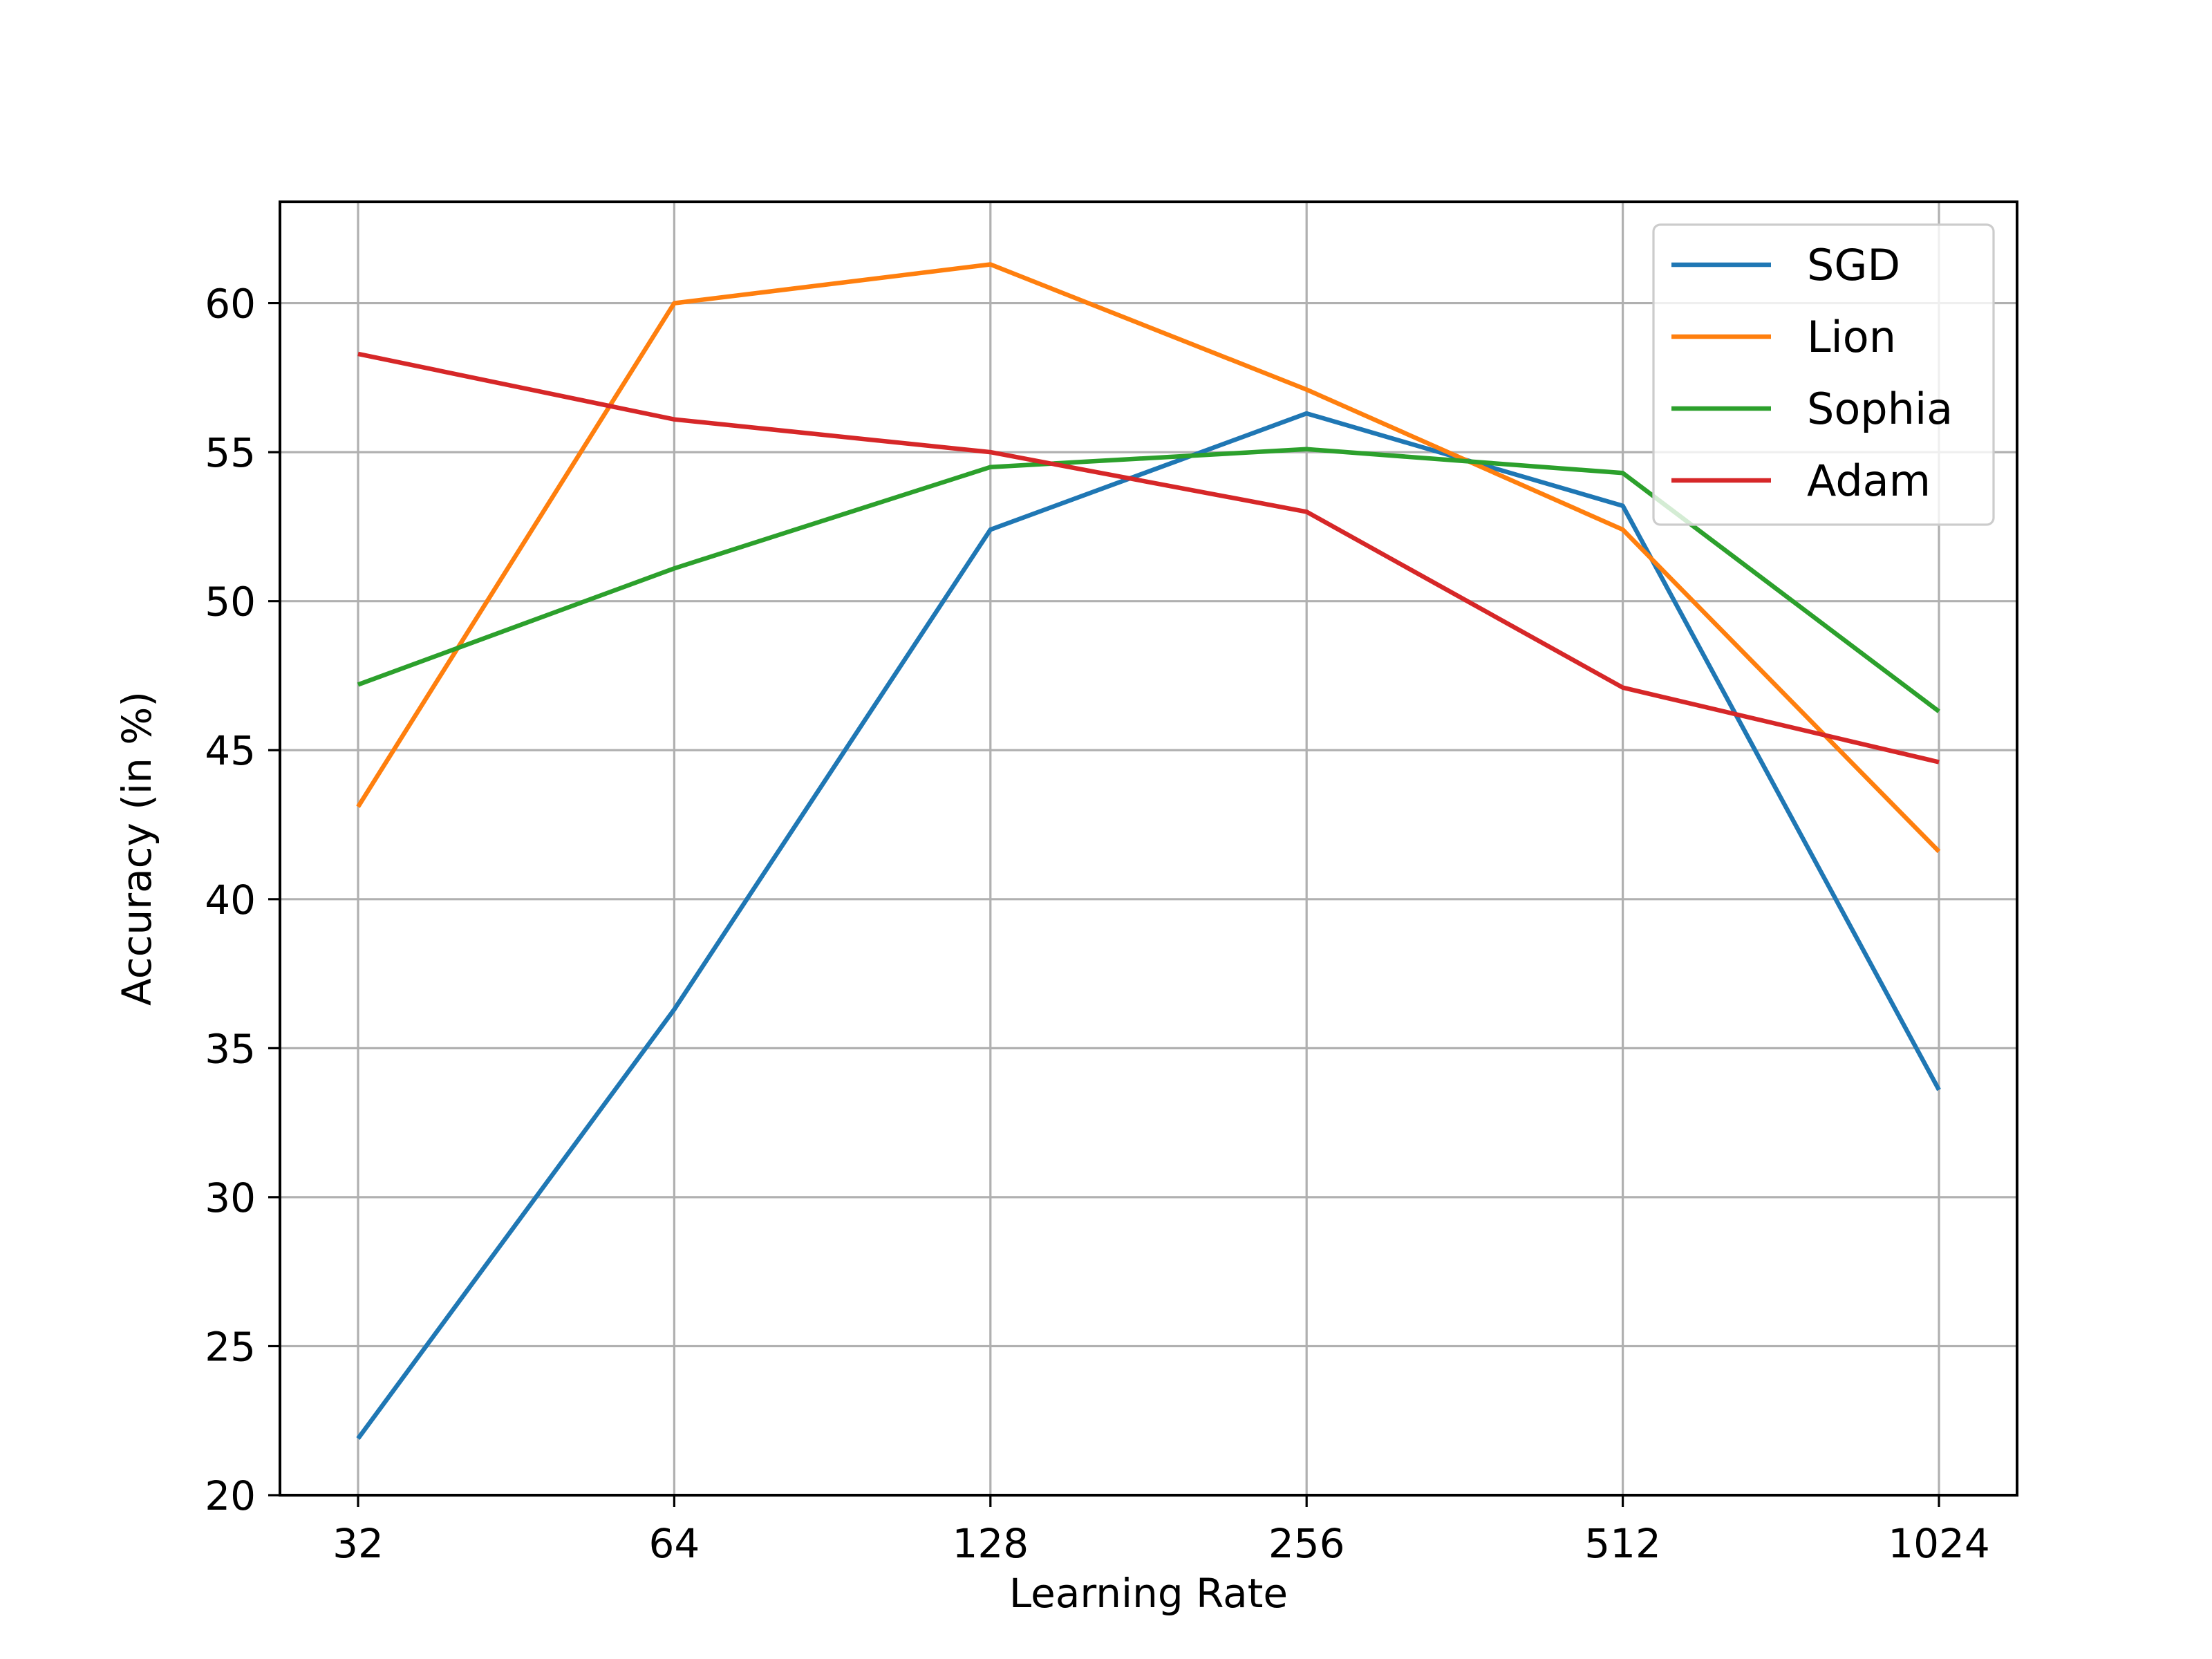  I want to click on x-tick-label: 256, so click(1306, 1544).